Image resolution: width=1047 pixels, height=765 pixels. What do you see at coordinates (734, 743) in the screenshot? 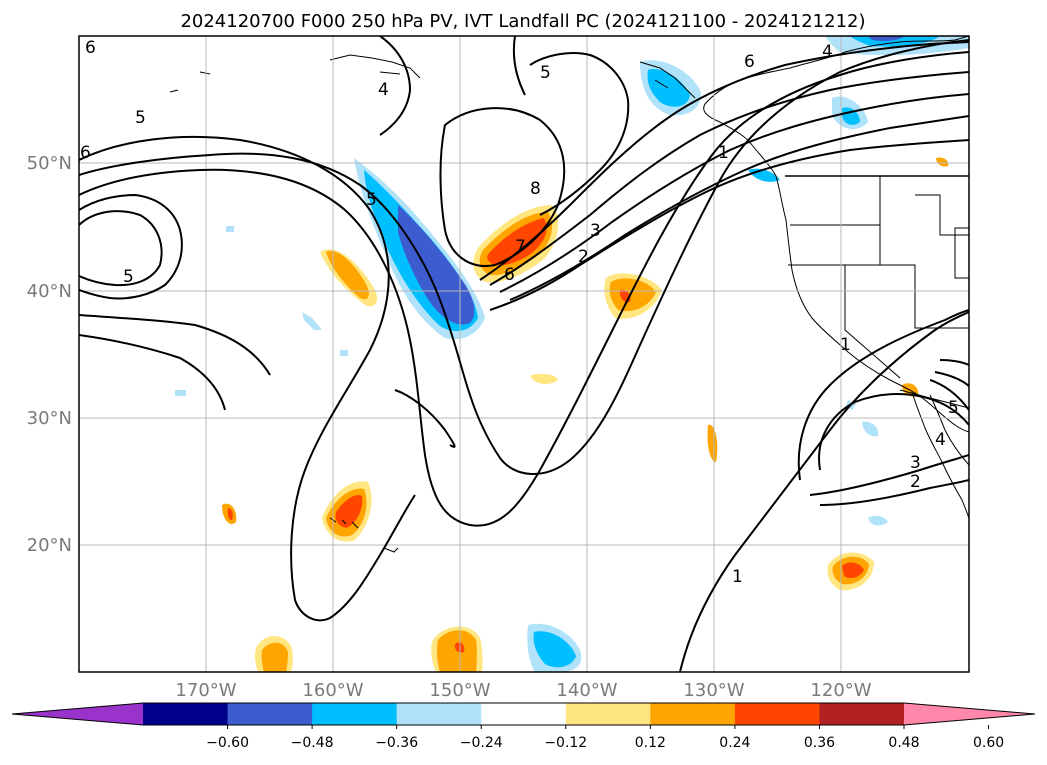
I see `colorbar-tick-label: 0.24` at bounding box center [734, 743].